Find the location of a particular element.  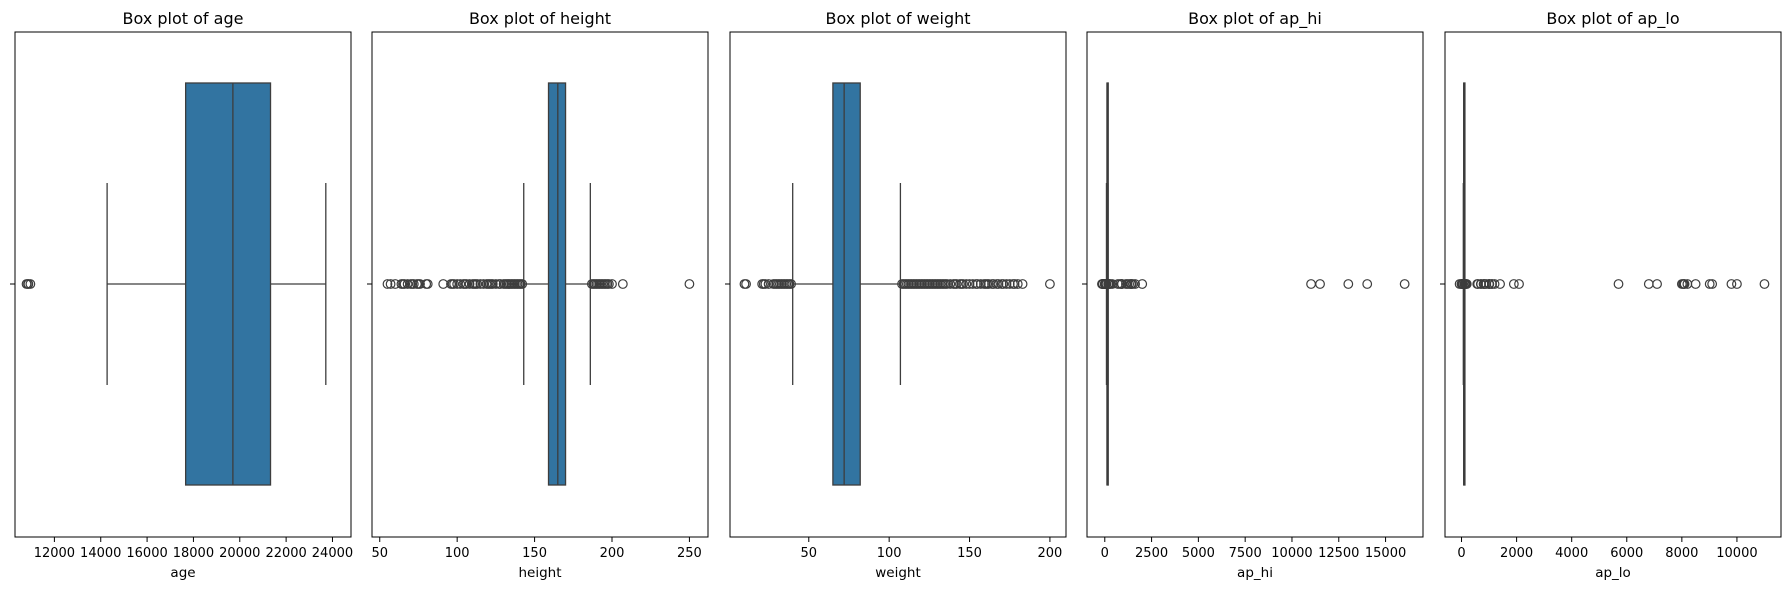

x-tick-label: 20000 is located at coordinates (239, 553).